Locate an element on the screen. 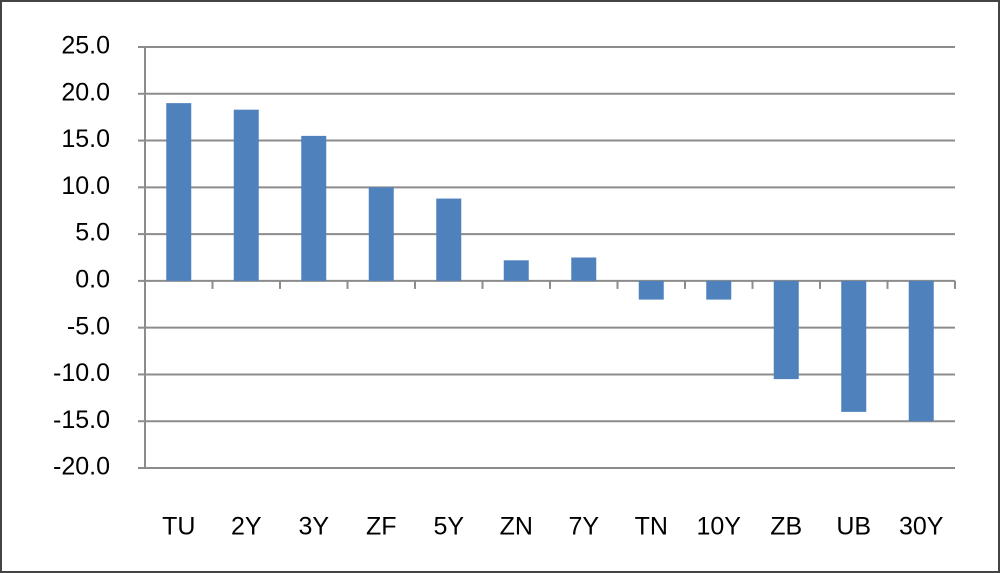 Image resolution: width=1000 pixels, height=573 pixels. y-tick-label: -15.0 is located at coordinates (81, 420).